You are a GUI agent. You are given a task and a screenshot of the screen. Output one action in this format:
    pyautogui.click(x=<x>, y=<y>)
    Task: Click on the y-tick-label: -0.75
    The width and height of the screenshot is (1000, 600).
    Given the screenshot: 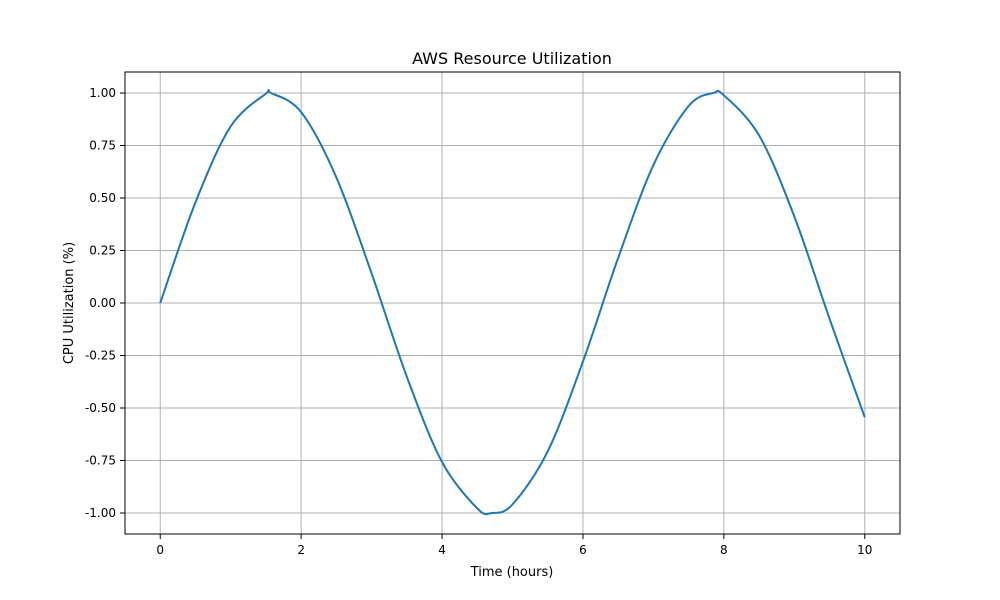 What is the action you would take?
    pyautogui.click(x=100, y=461)
    